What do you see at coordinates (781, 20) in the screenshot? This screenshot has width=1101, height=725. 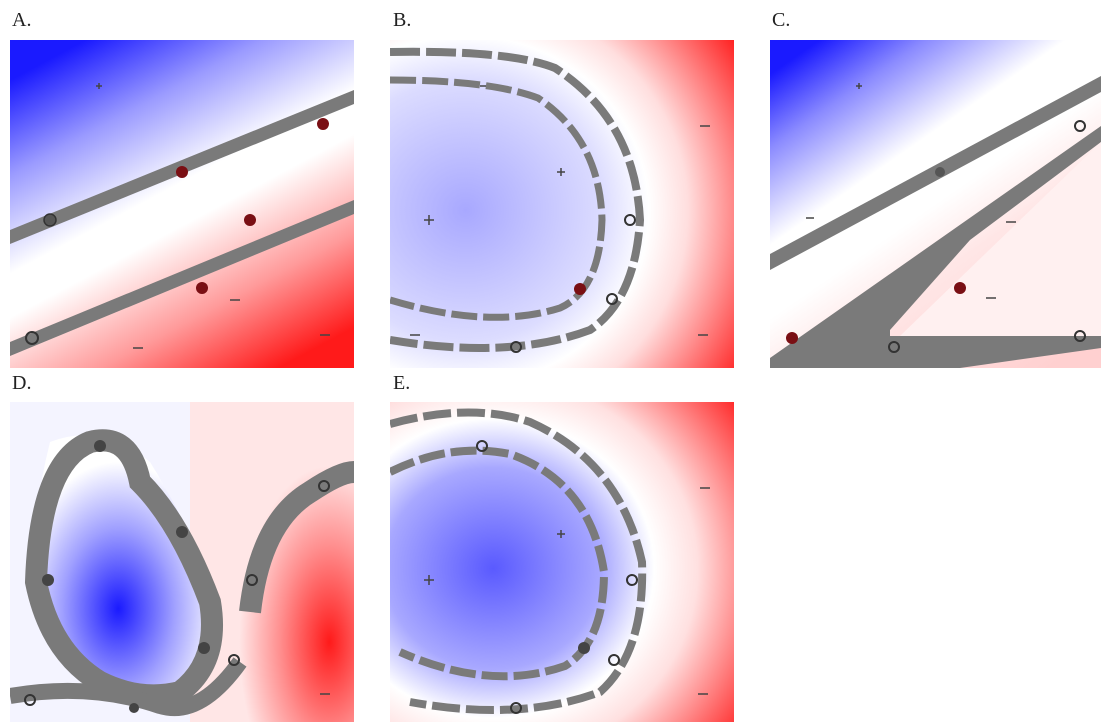 I see `panel-label-c: C.` at bounding box center [781, 20].